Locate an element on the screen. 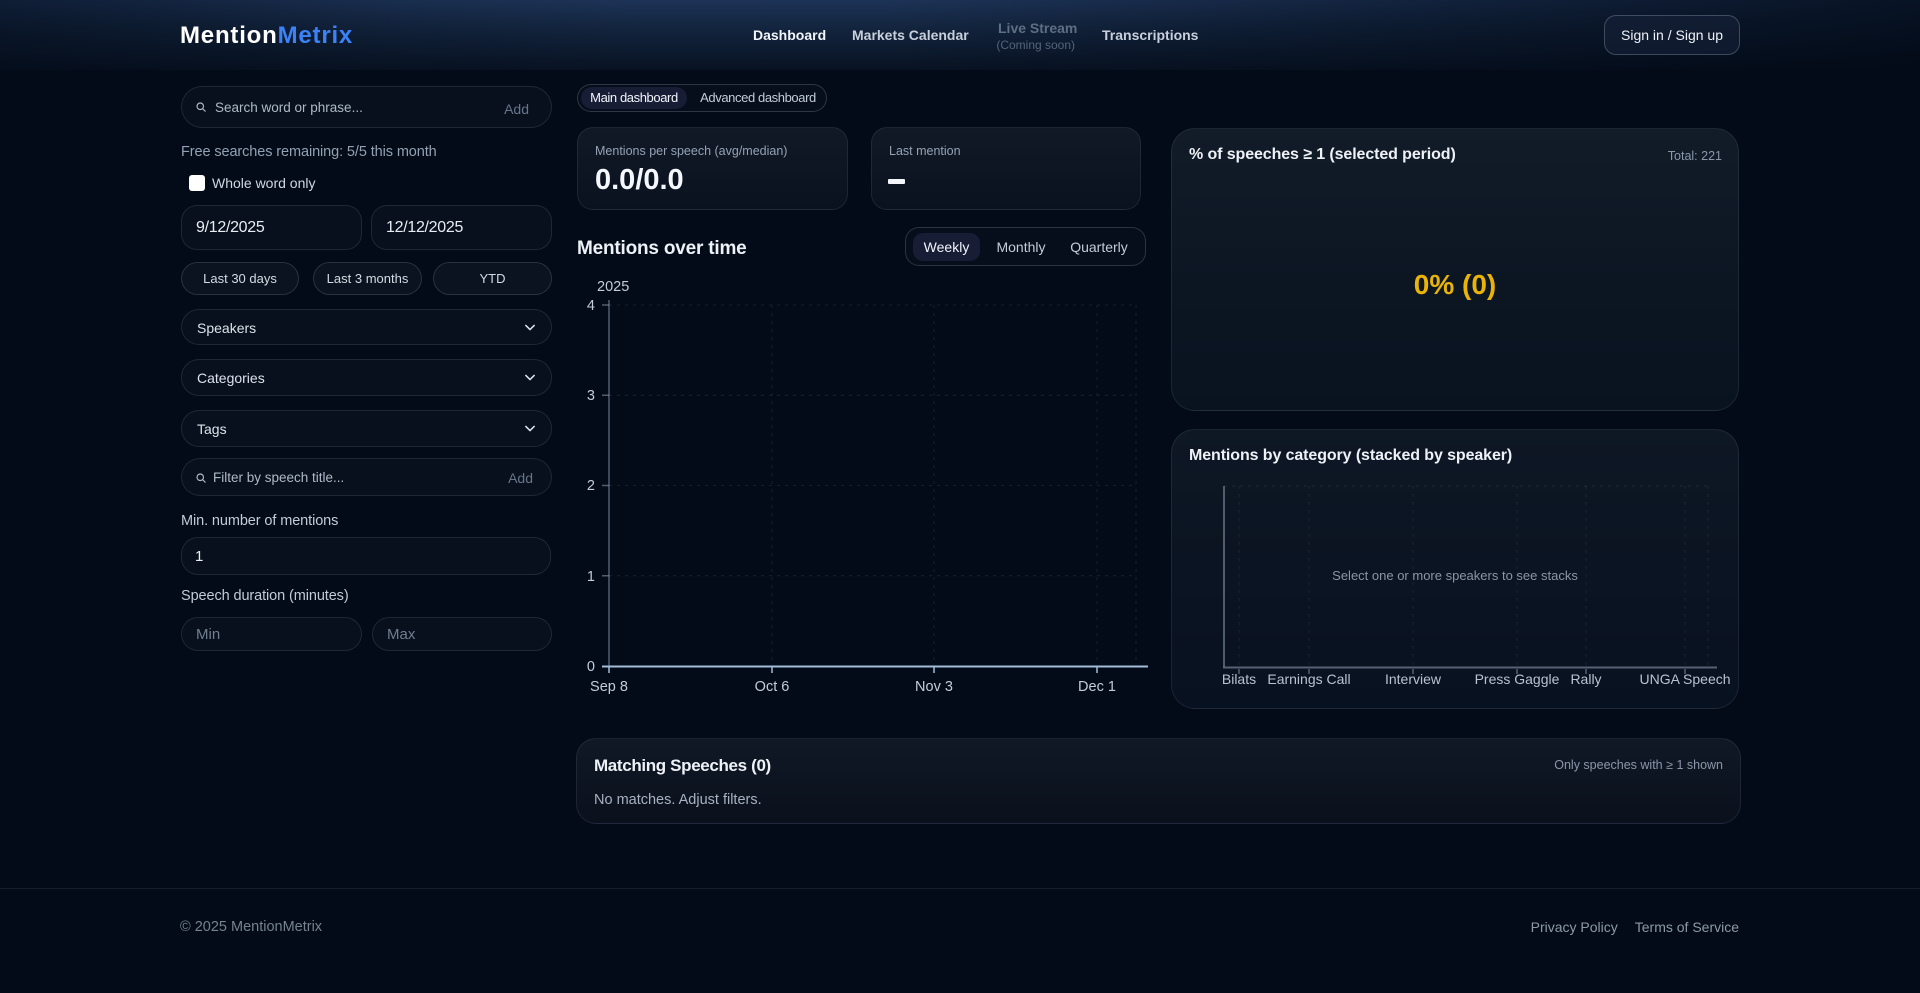 The height and width of the screenshot is (993, 1920). svg-text: Interview is located at coordinates (1413, 679).